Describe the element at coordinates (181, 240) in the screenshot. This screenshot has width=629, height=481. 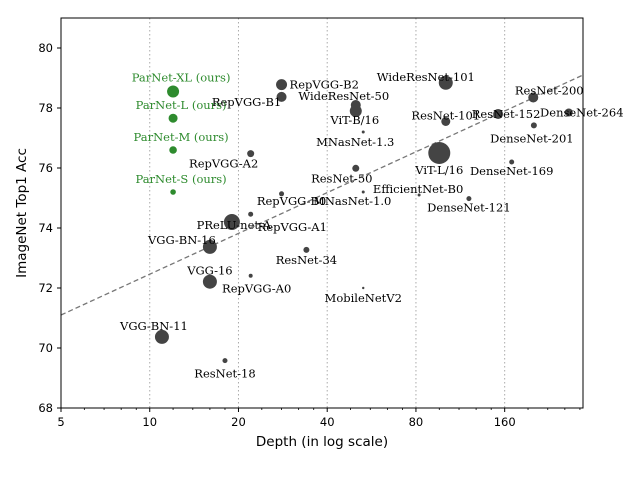
I see `point-label: VGG-BN-16` at that location.